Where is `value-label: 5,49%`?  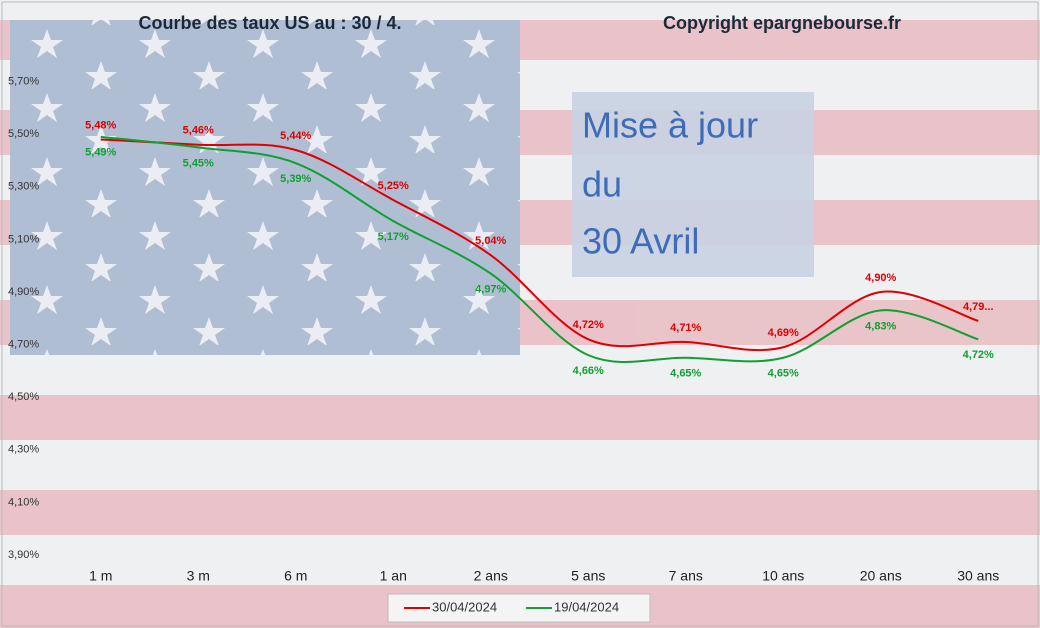
value-label: 5,49% is located at coordinates (100, 153).